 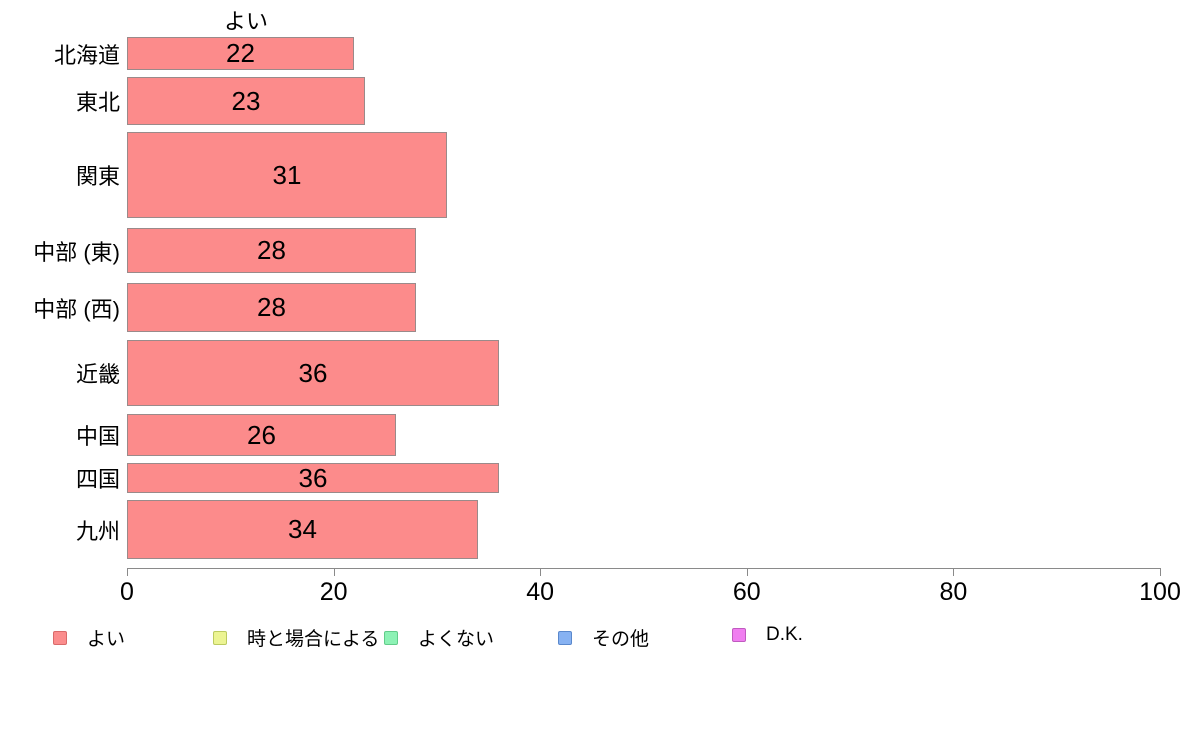 I want to click on legend-label: 時と場合による, so click(x=313, y=639).